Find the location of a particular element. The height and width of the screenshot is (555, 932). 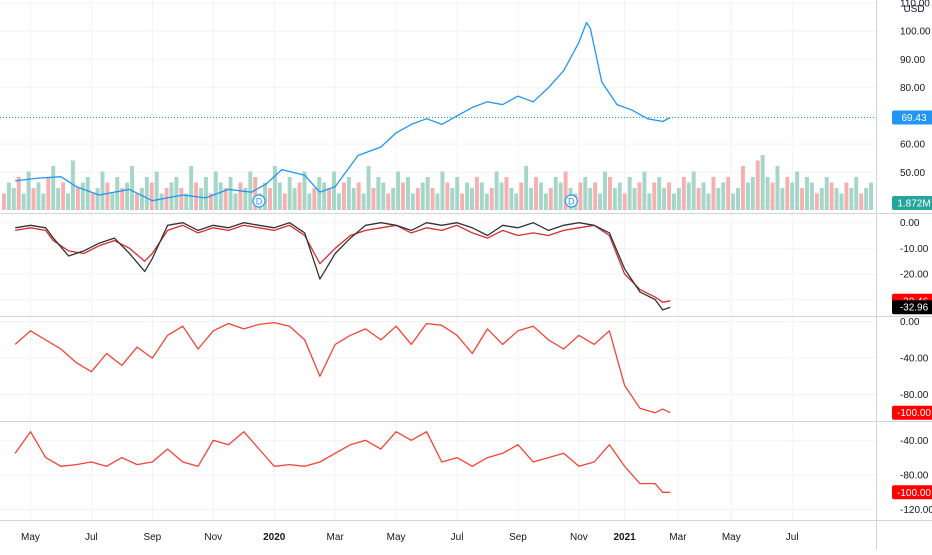

time-tick-label: Sep is located at coordinates (152, 537).